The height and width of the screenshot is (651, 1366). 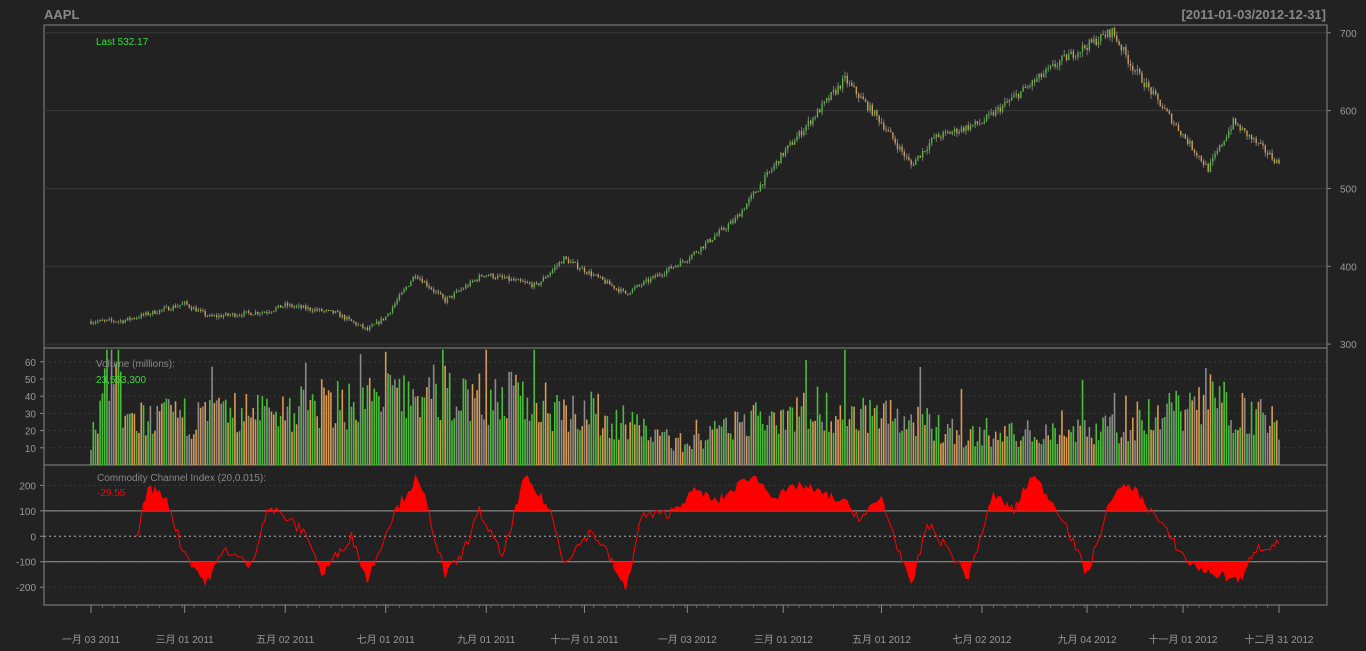 I want to click on volume-tick-label: 50, so click(x=31, y=380).